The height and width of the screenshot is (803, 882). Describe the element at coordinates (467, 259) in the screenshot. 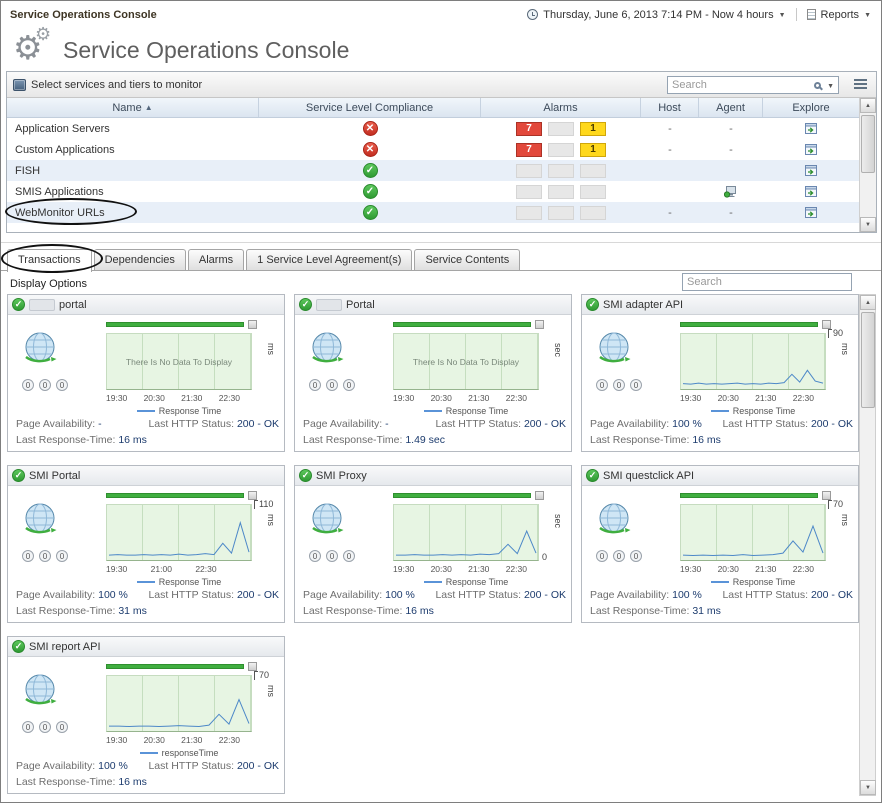

I see `tab-service-contents: Service Contents` at that location.